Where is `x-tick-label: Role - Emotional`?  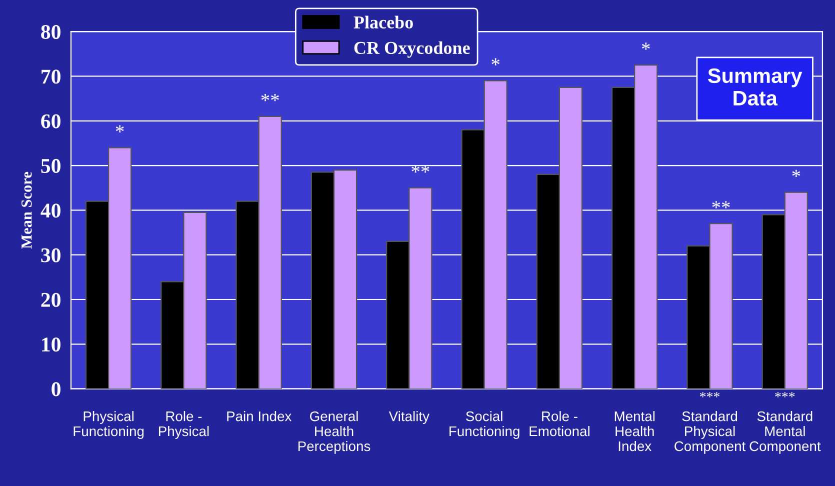 x-tick-label: Role - Emotional is located at coordinates (560, 423).